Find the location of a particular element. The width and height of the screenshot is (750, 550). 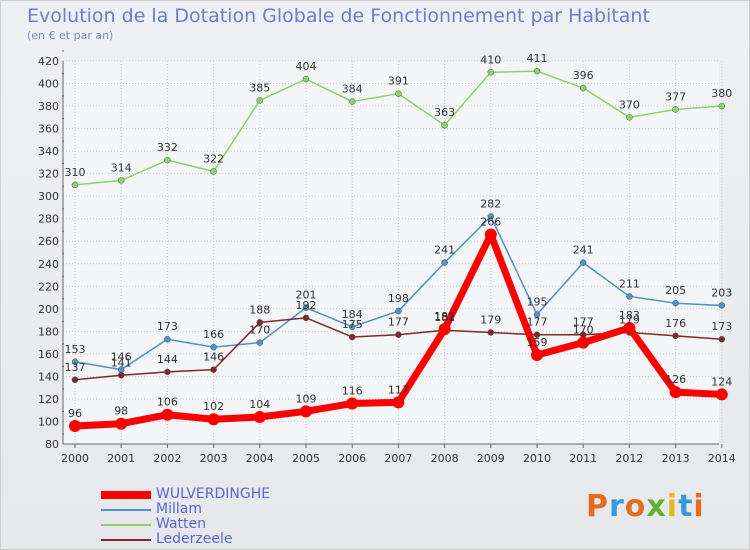

data-label-lederzeele: 137 is located at coordinates (75, 367).